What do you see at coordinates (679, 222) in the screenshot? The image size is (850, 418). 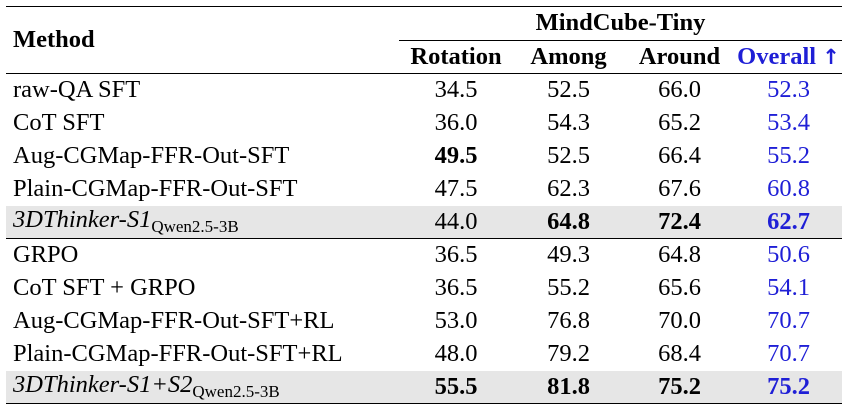 I see `around-cell: 72.4` at bounding box center [679, 222].